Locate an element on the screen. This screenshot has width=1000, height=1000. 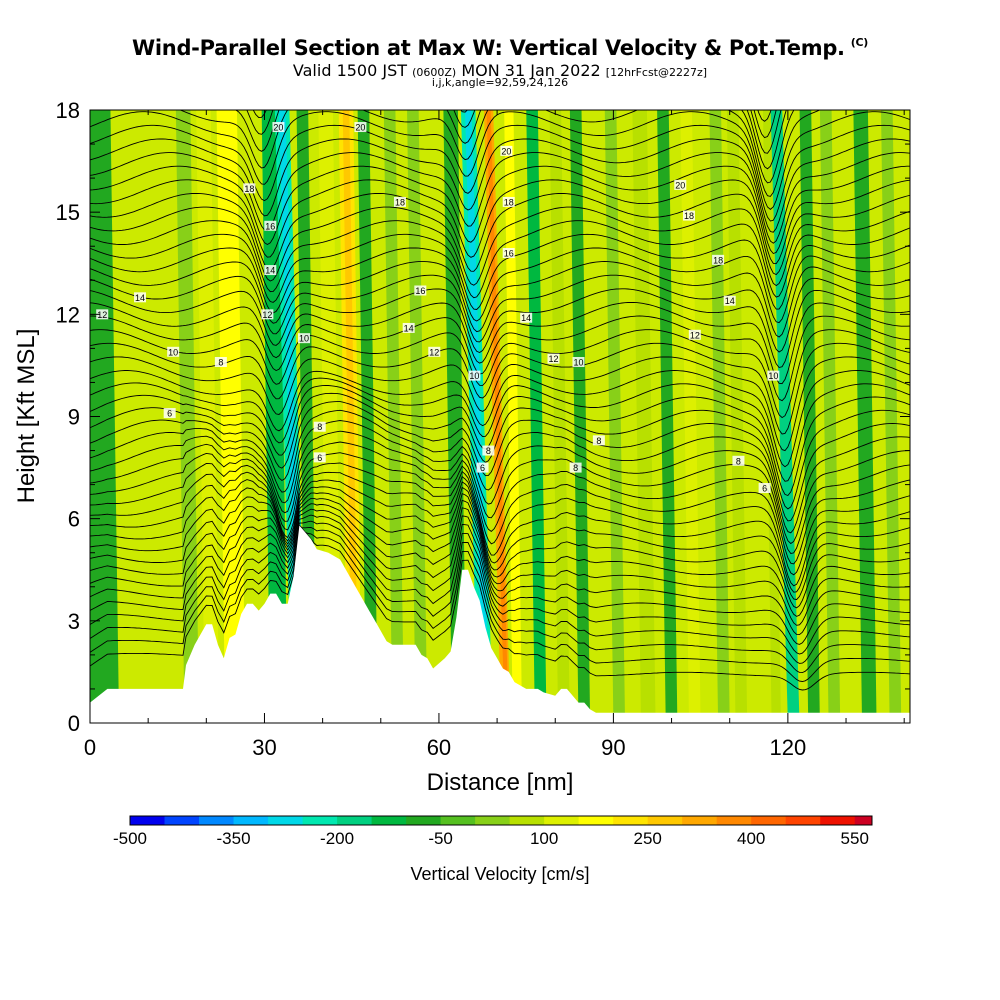
x-tick-label: 0 is located at coordinates (90, 747).